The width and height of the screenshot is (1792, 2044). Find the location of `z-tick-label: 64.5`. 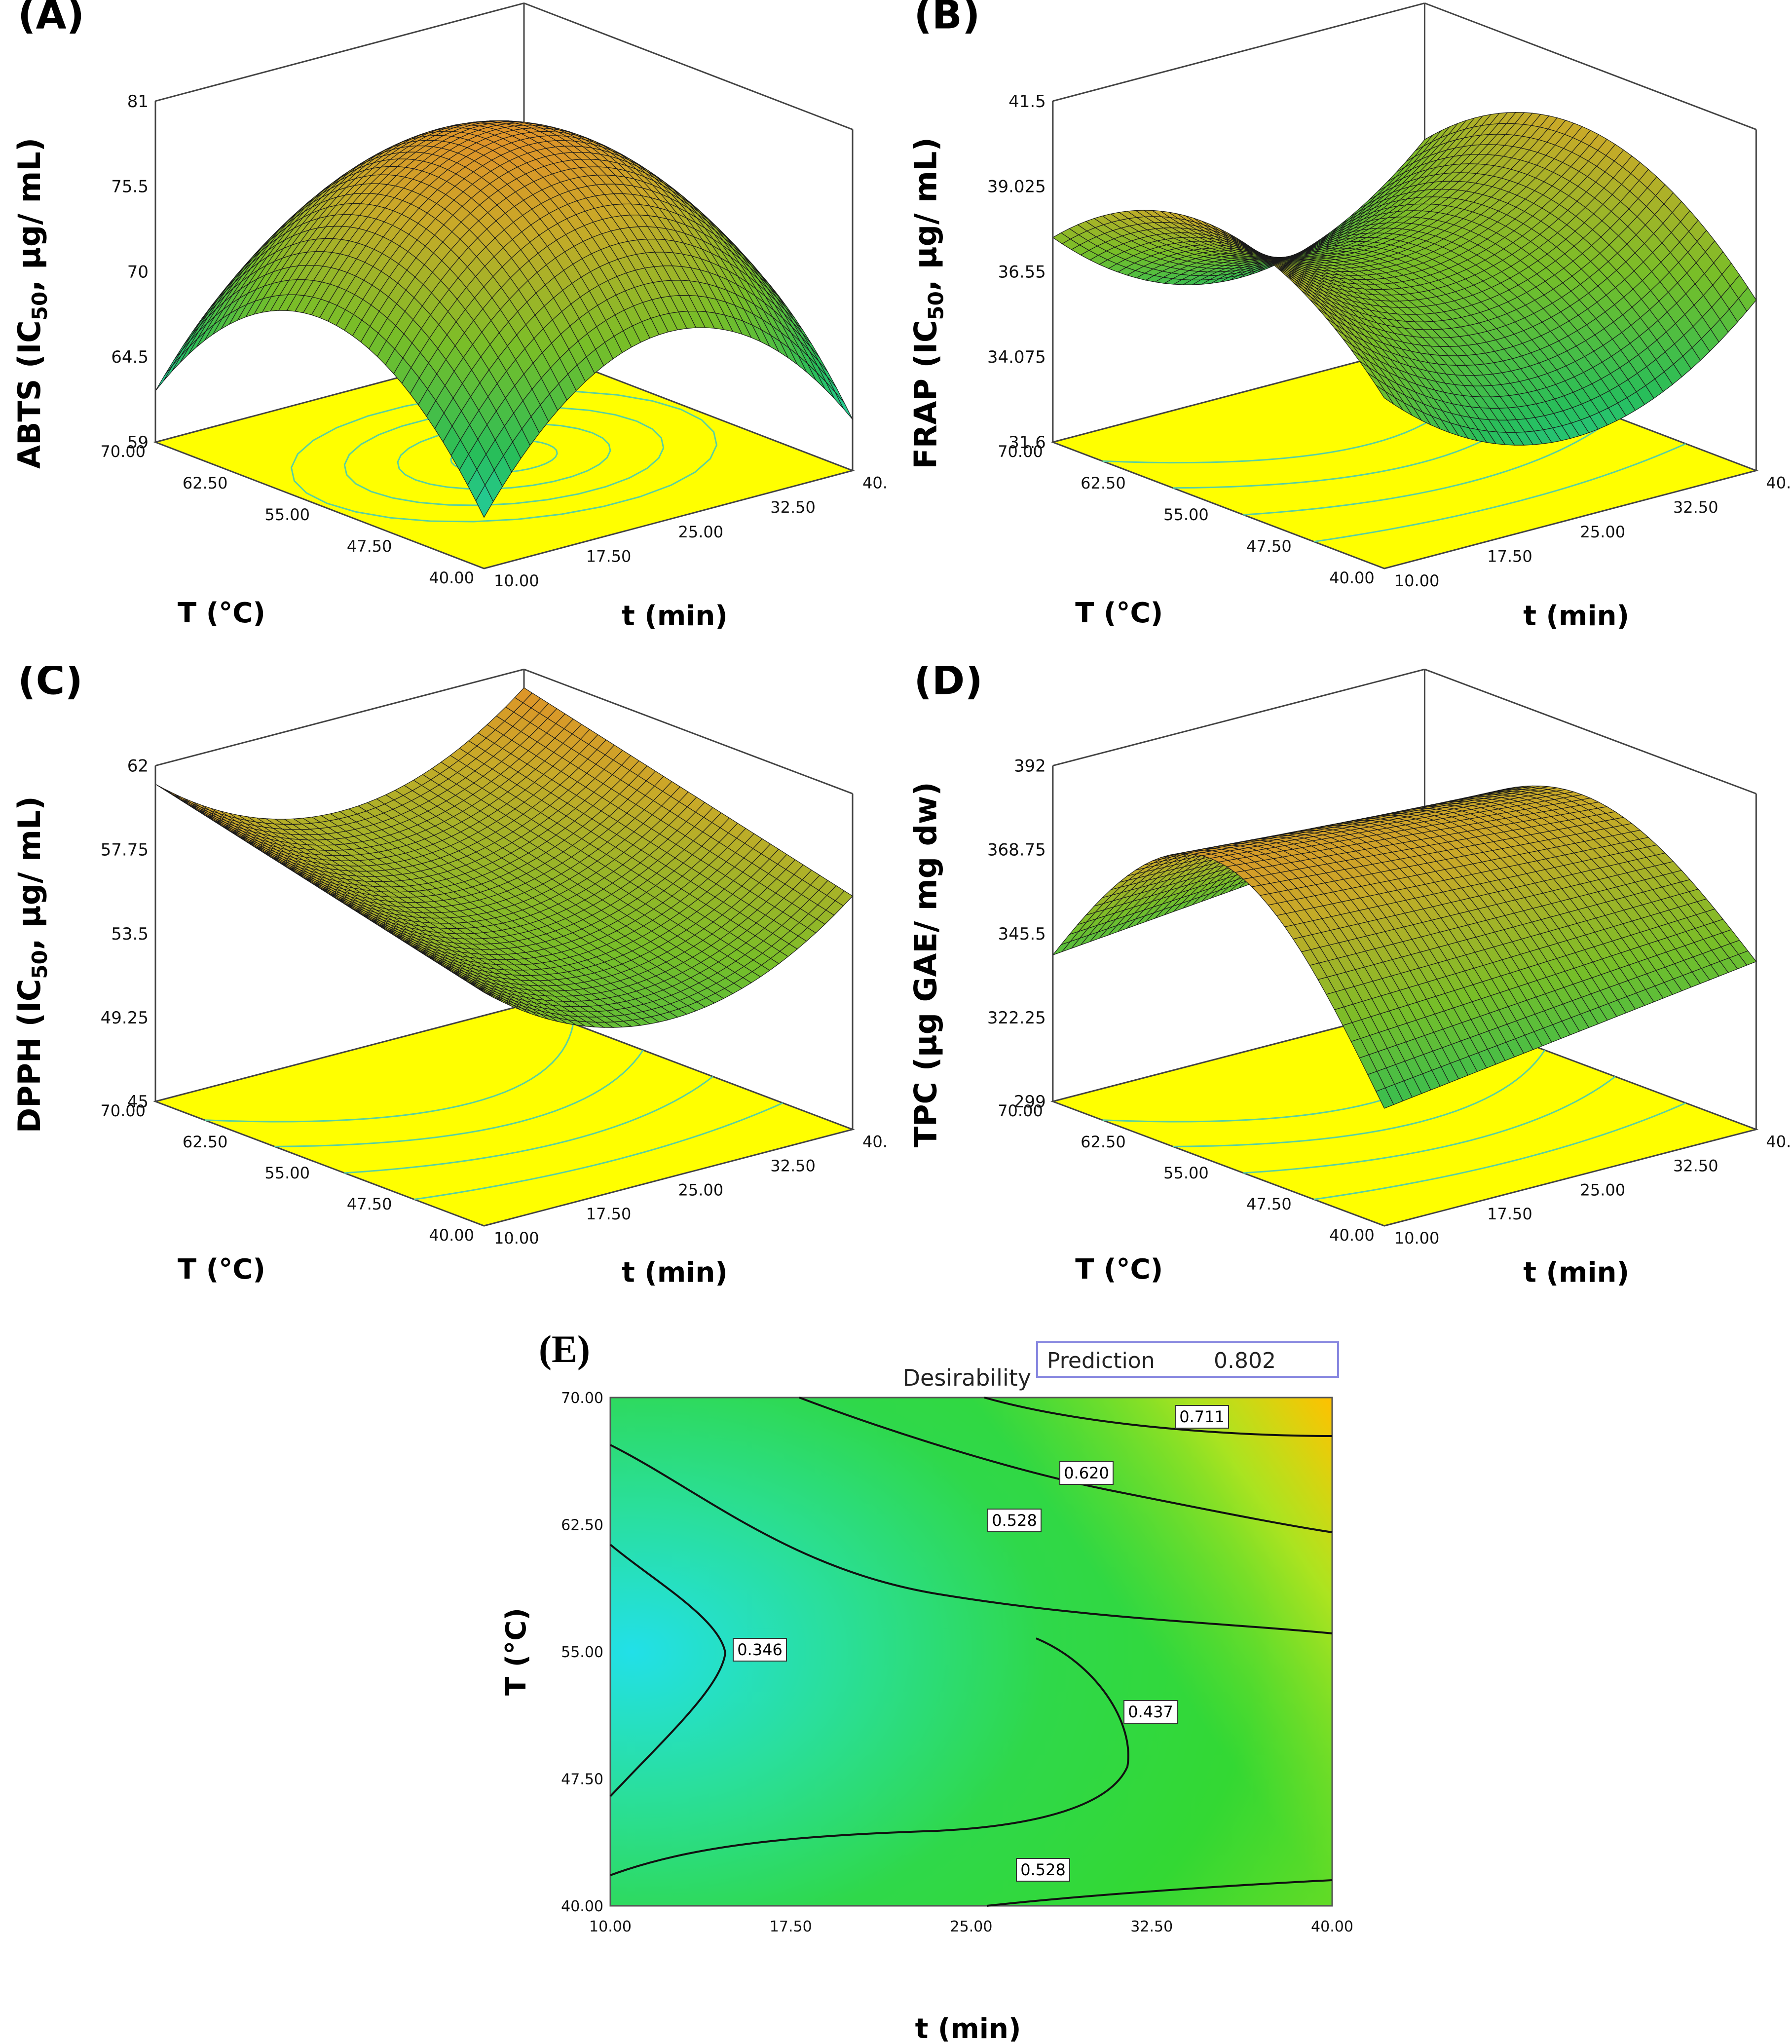

z-tick-label: 64.5 is located at coordinates (130, 357).